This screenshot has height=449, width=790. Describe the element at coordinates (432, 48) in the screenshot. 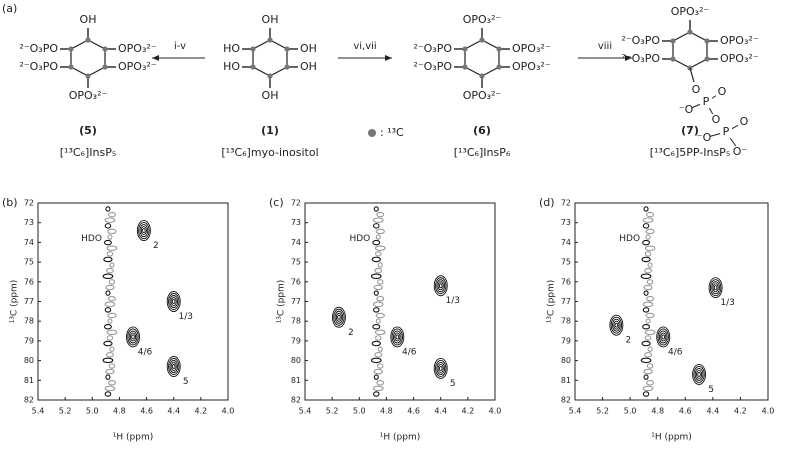

I see `substituent: ²⁻O₃PO` at that location.